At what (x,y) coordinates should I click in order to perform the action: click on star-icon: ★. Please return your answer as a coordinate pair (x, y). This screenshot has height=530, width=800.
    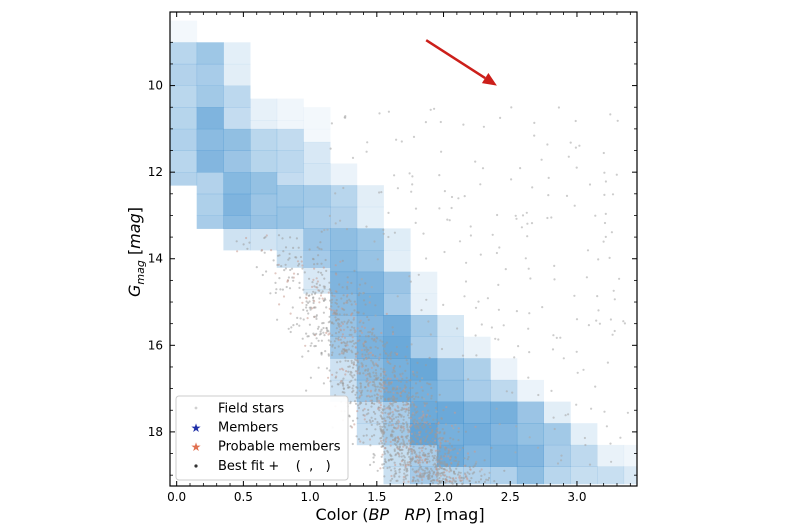
    Looking at the image, I should click on (196, 428).